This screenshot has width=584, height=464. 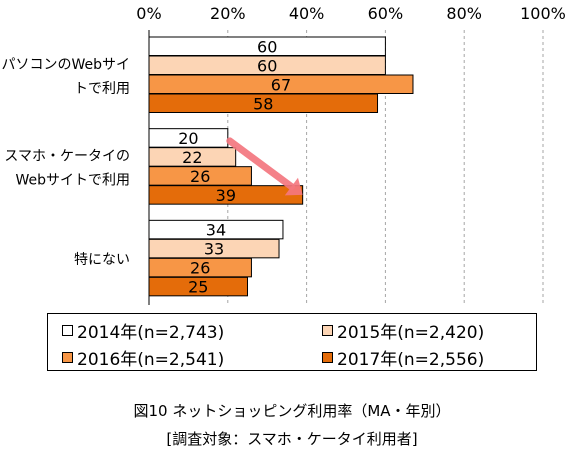 What do you see at coordinates (67, 157) in the screenshot?
I see `category-label: スマホ・ケータイの` at bounding box center [67, 157].